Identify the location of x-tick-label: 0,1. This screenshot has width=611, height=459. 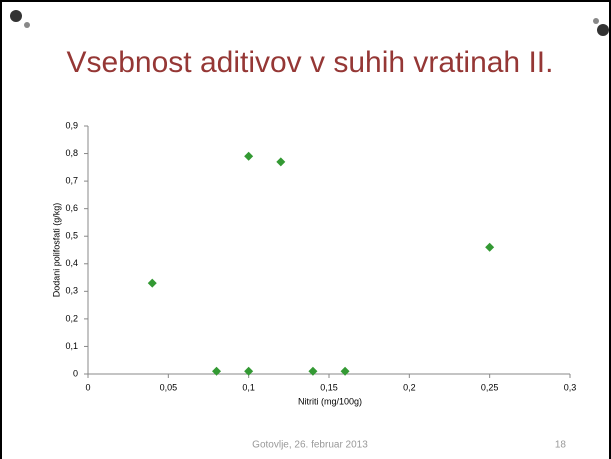
(248, 387).